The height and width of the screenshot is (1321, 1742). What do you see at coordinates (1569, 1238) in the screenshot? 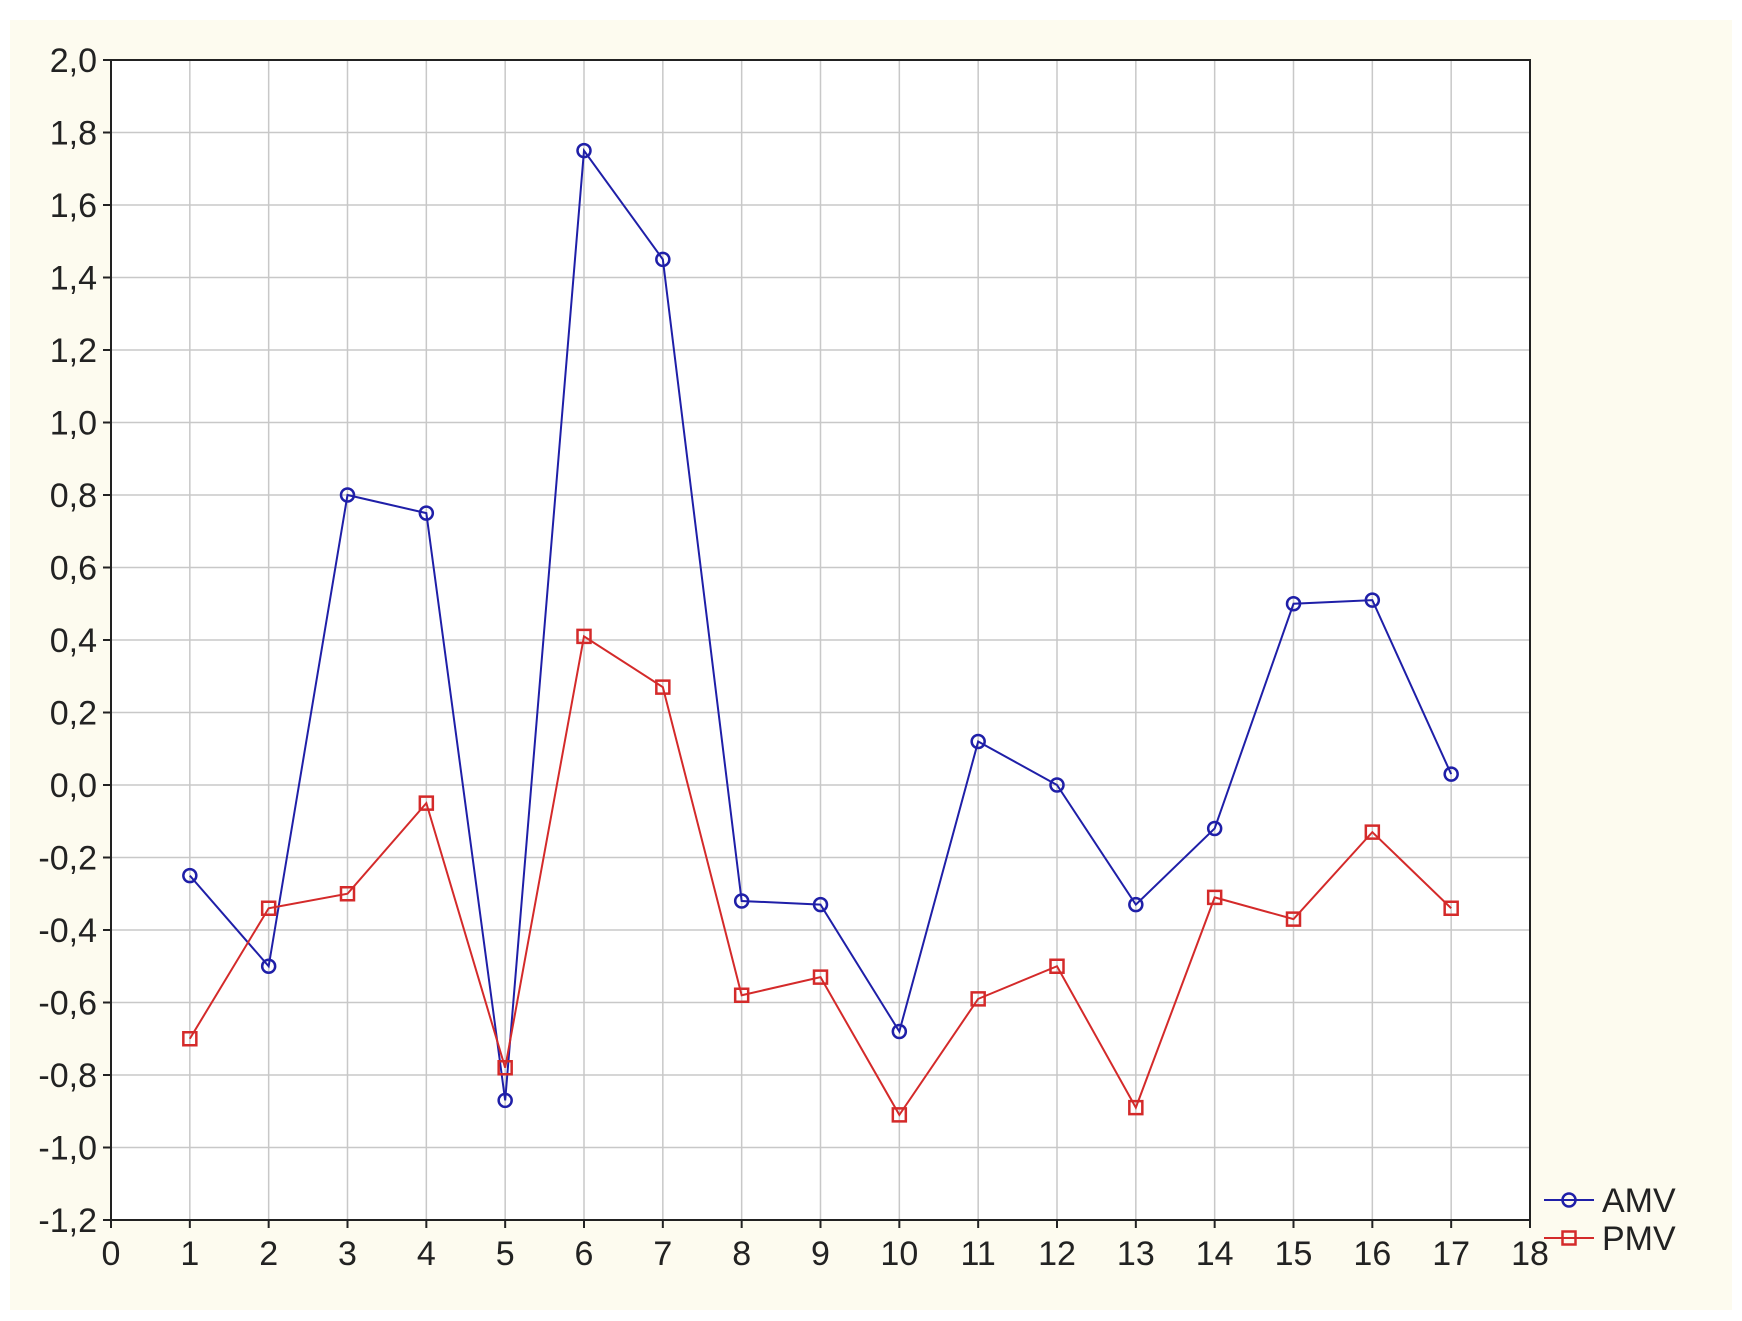
I see `legend-marker-pmv` at bounding box center [1569, 1238].